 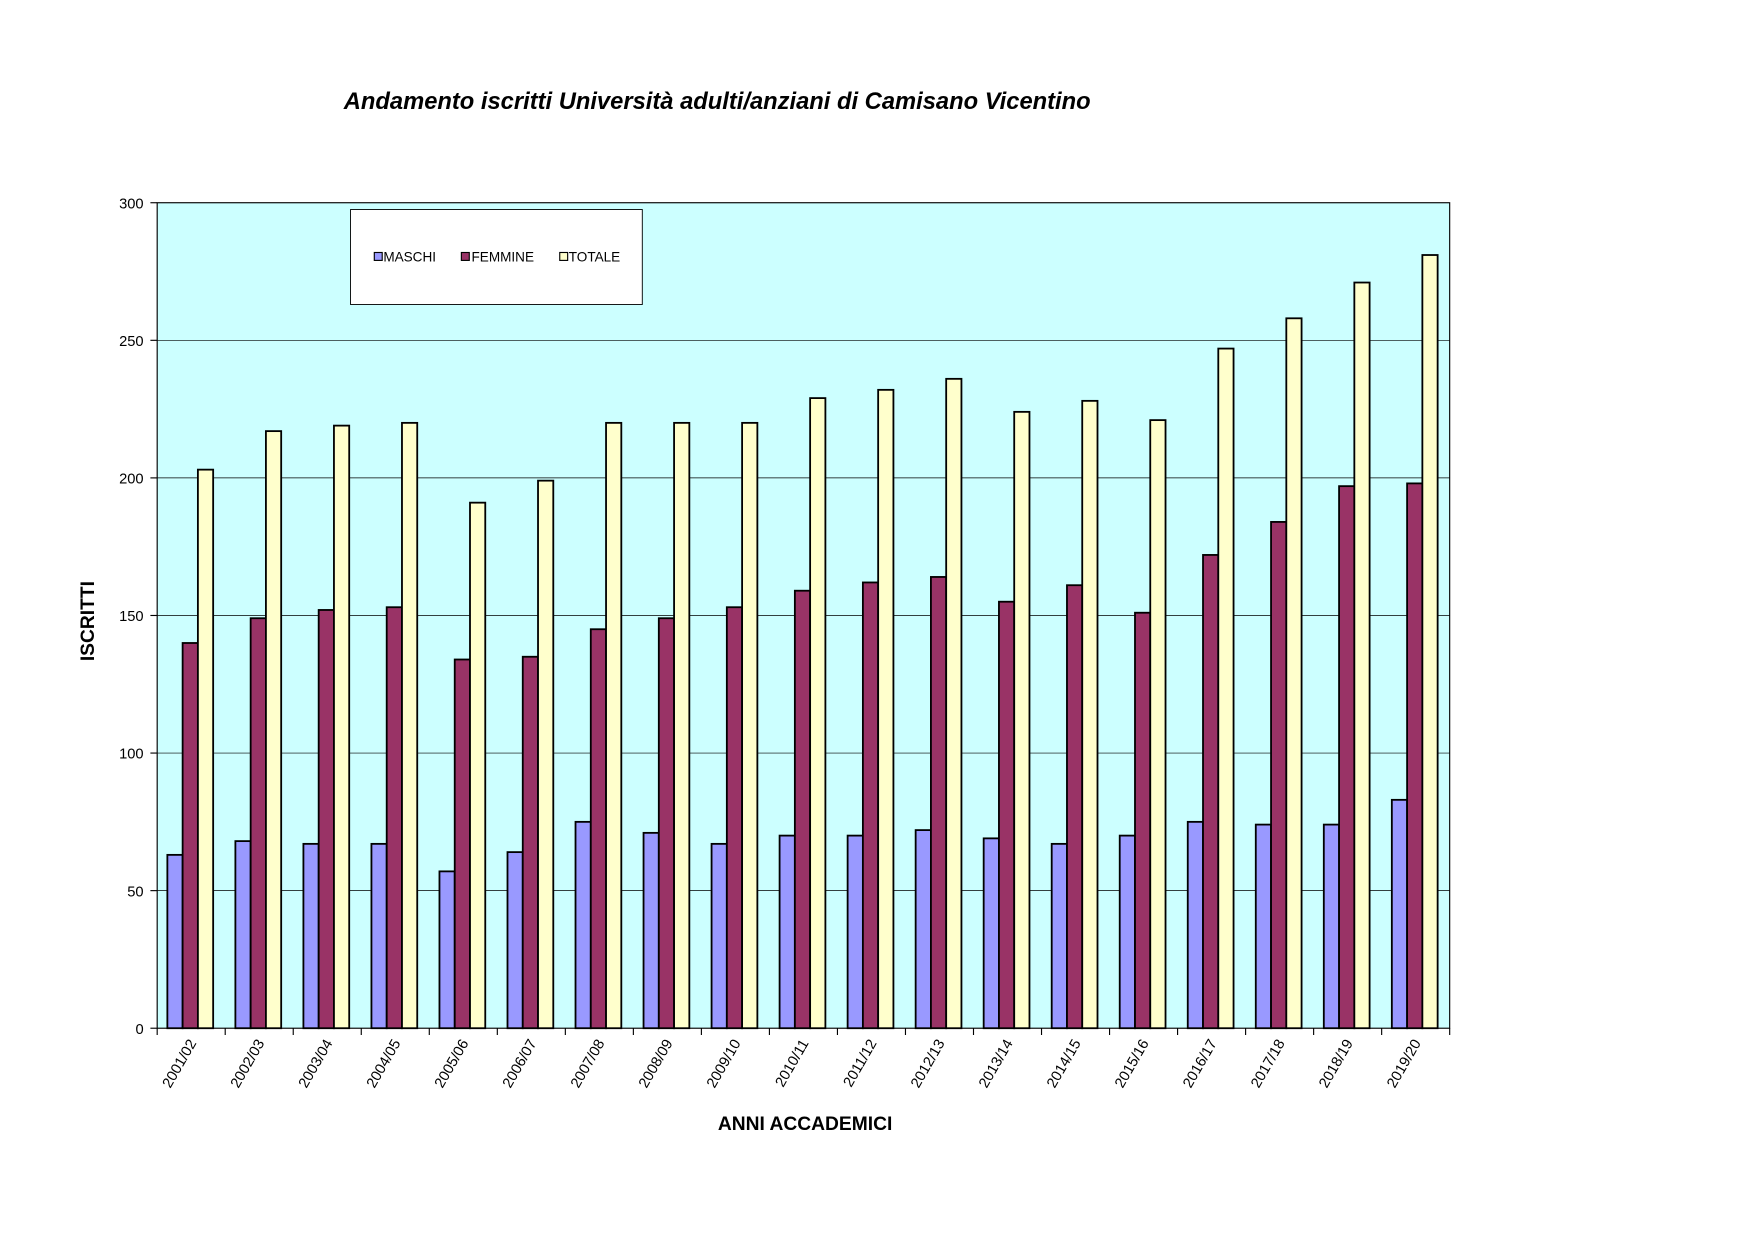 I want to click on x-tick-label: 2018/19, so click(x=1336, y=1064).